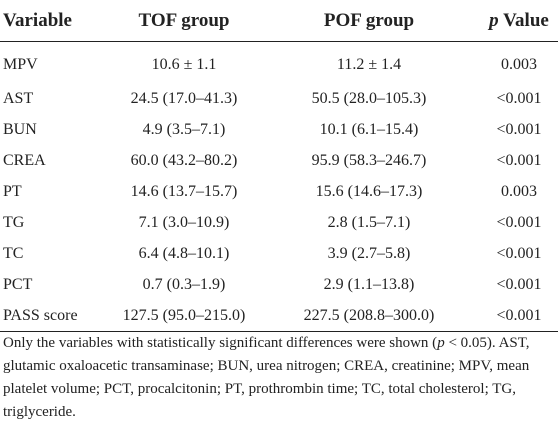  I want to click on table-cell: 6.4 (4.8–10.1), so click(184, 253).